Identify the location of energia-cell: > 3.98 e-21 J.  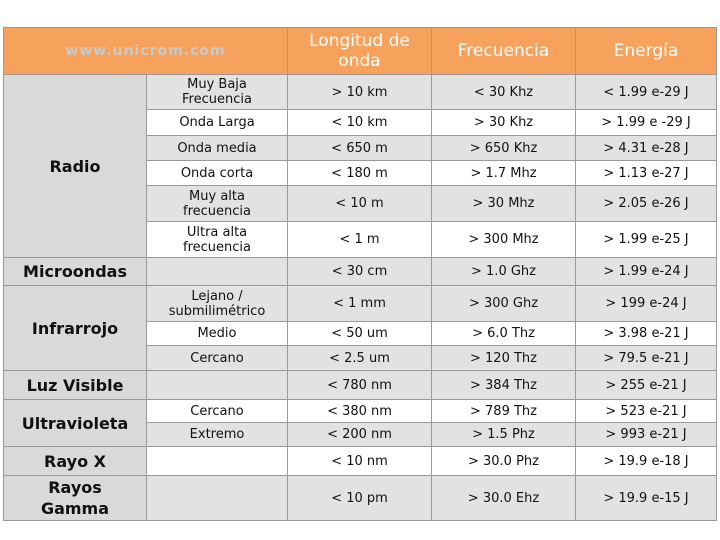
(646, 333).